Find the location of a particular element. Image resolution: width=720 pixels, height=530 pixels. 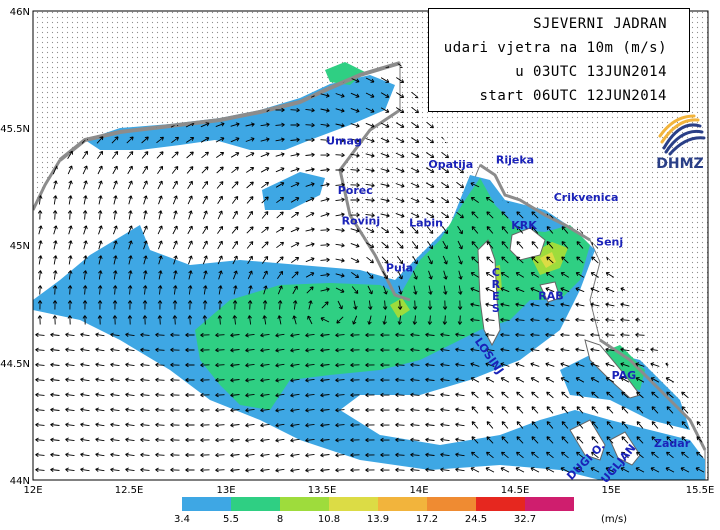

place-label: Crikvenica is located at coordinates (586, 197).